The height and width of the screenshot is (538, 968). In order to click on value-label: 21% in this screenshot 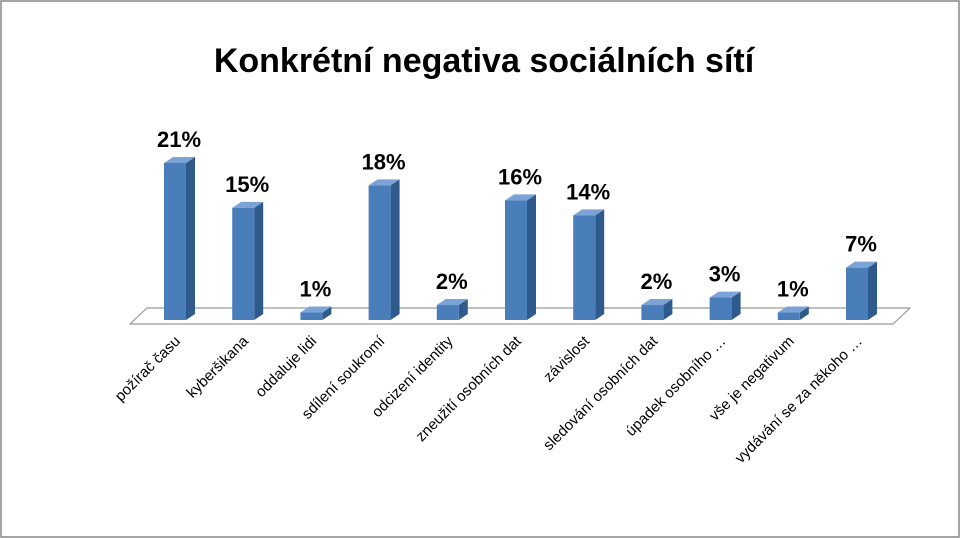, I will do `click(179, 139)`.